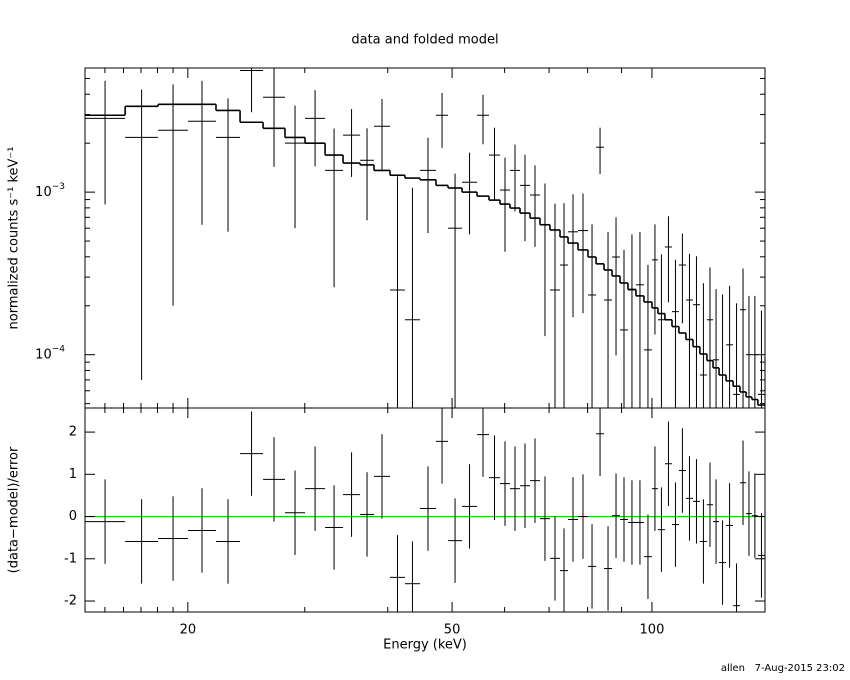 The width and height of the screenshot is (850, 680). I want to click on chart-title: data and folded model, so click(424, 40).